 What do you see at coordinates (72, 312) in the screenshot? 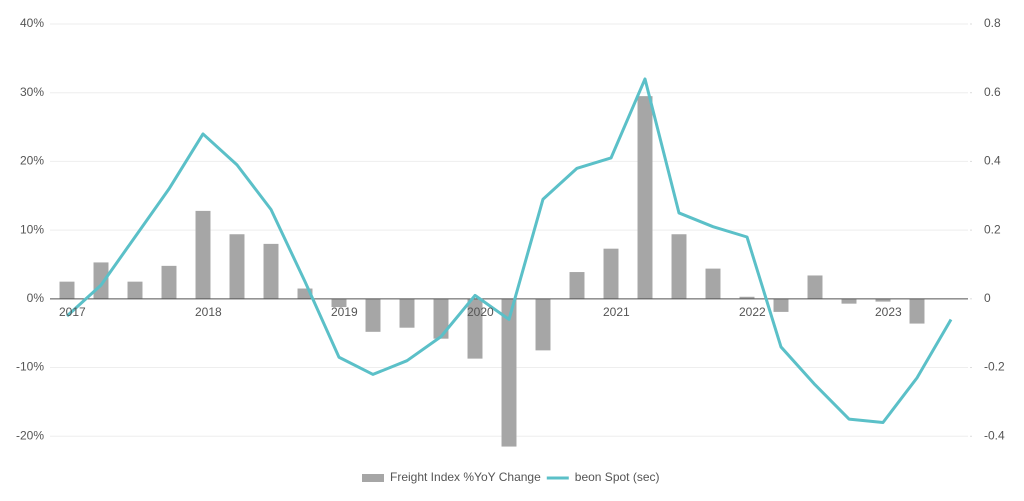
I see `x-tick-label: 2017` at bounding box center [72, 312].